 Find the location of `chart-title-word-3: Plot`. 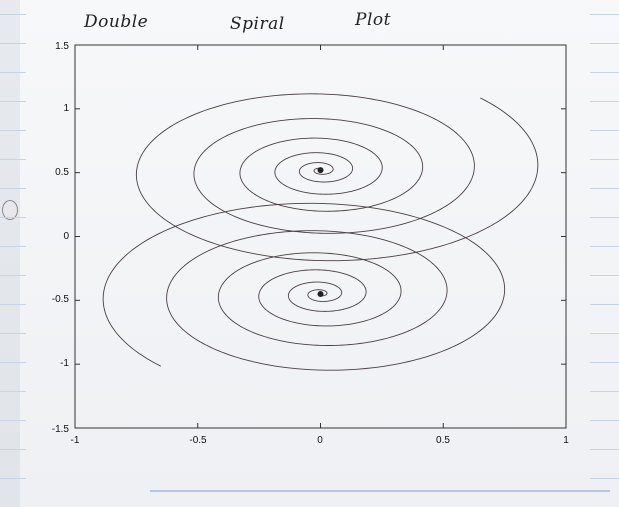

chart-title-word-3: Plot is located at coordinates (373, 20).